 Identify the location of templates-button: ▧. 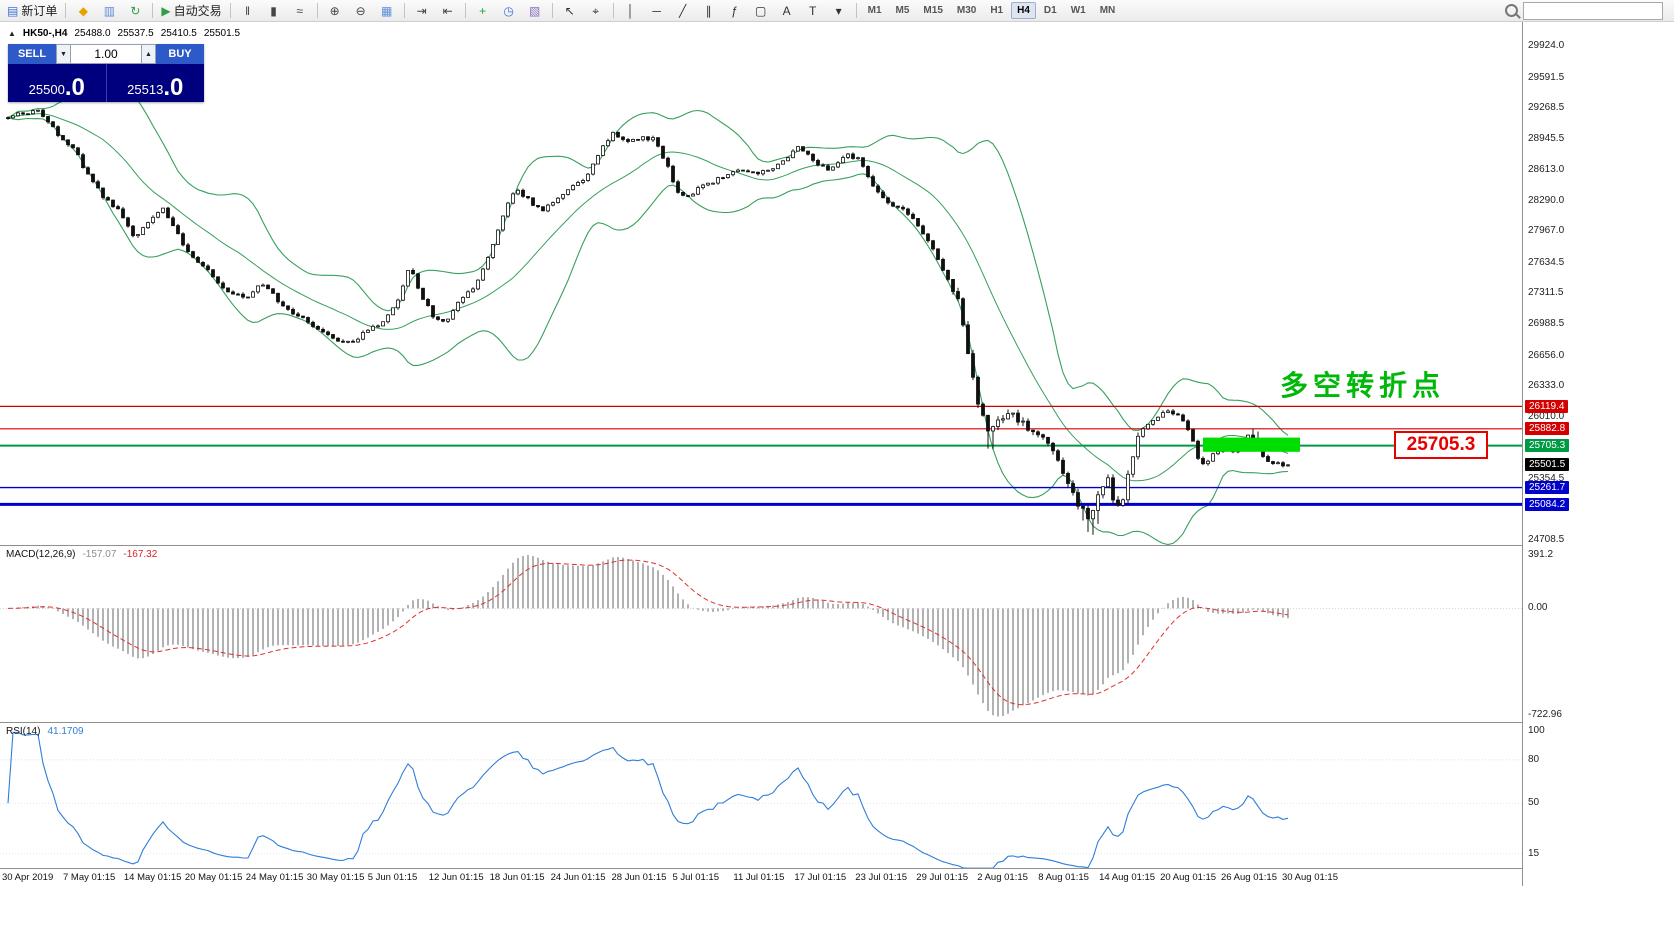
(535, 11).